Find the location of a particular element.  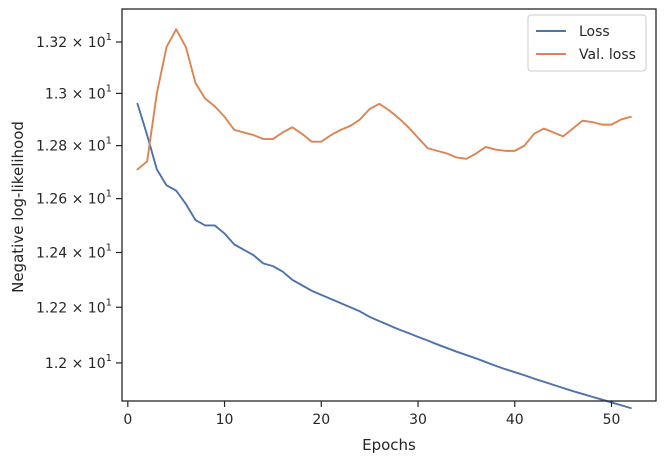

y-tick-label: 1.2 × 10¹ is located at coordinates (78, 362).